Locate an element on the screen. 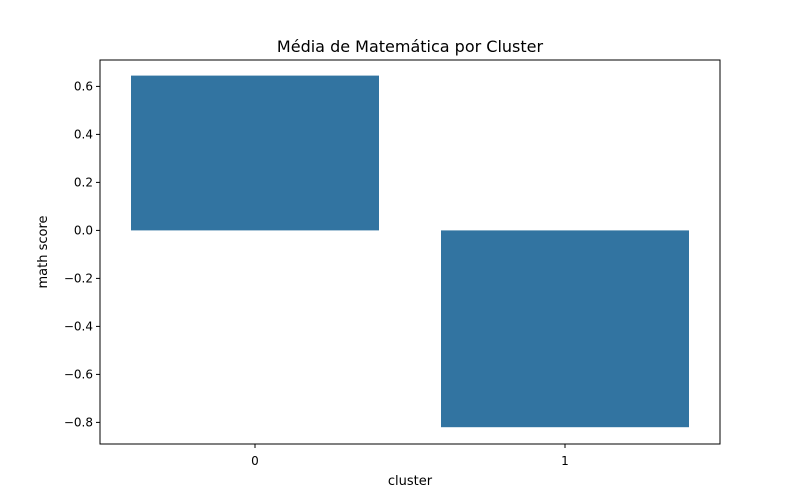  y-tick-label: −0.2 is located at coordinates (78, 278).